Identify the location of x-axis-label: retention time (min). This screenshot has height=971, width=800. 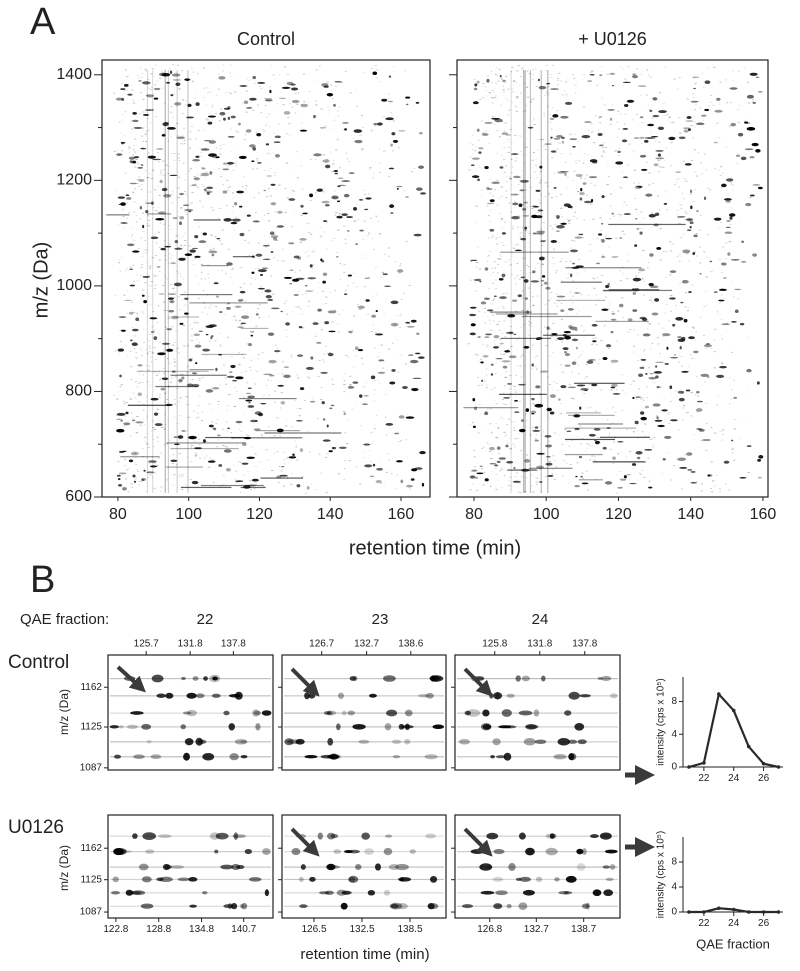
(435, 548).